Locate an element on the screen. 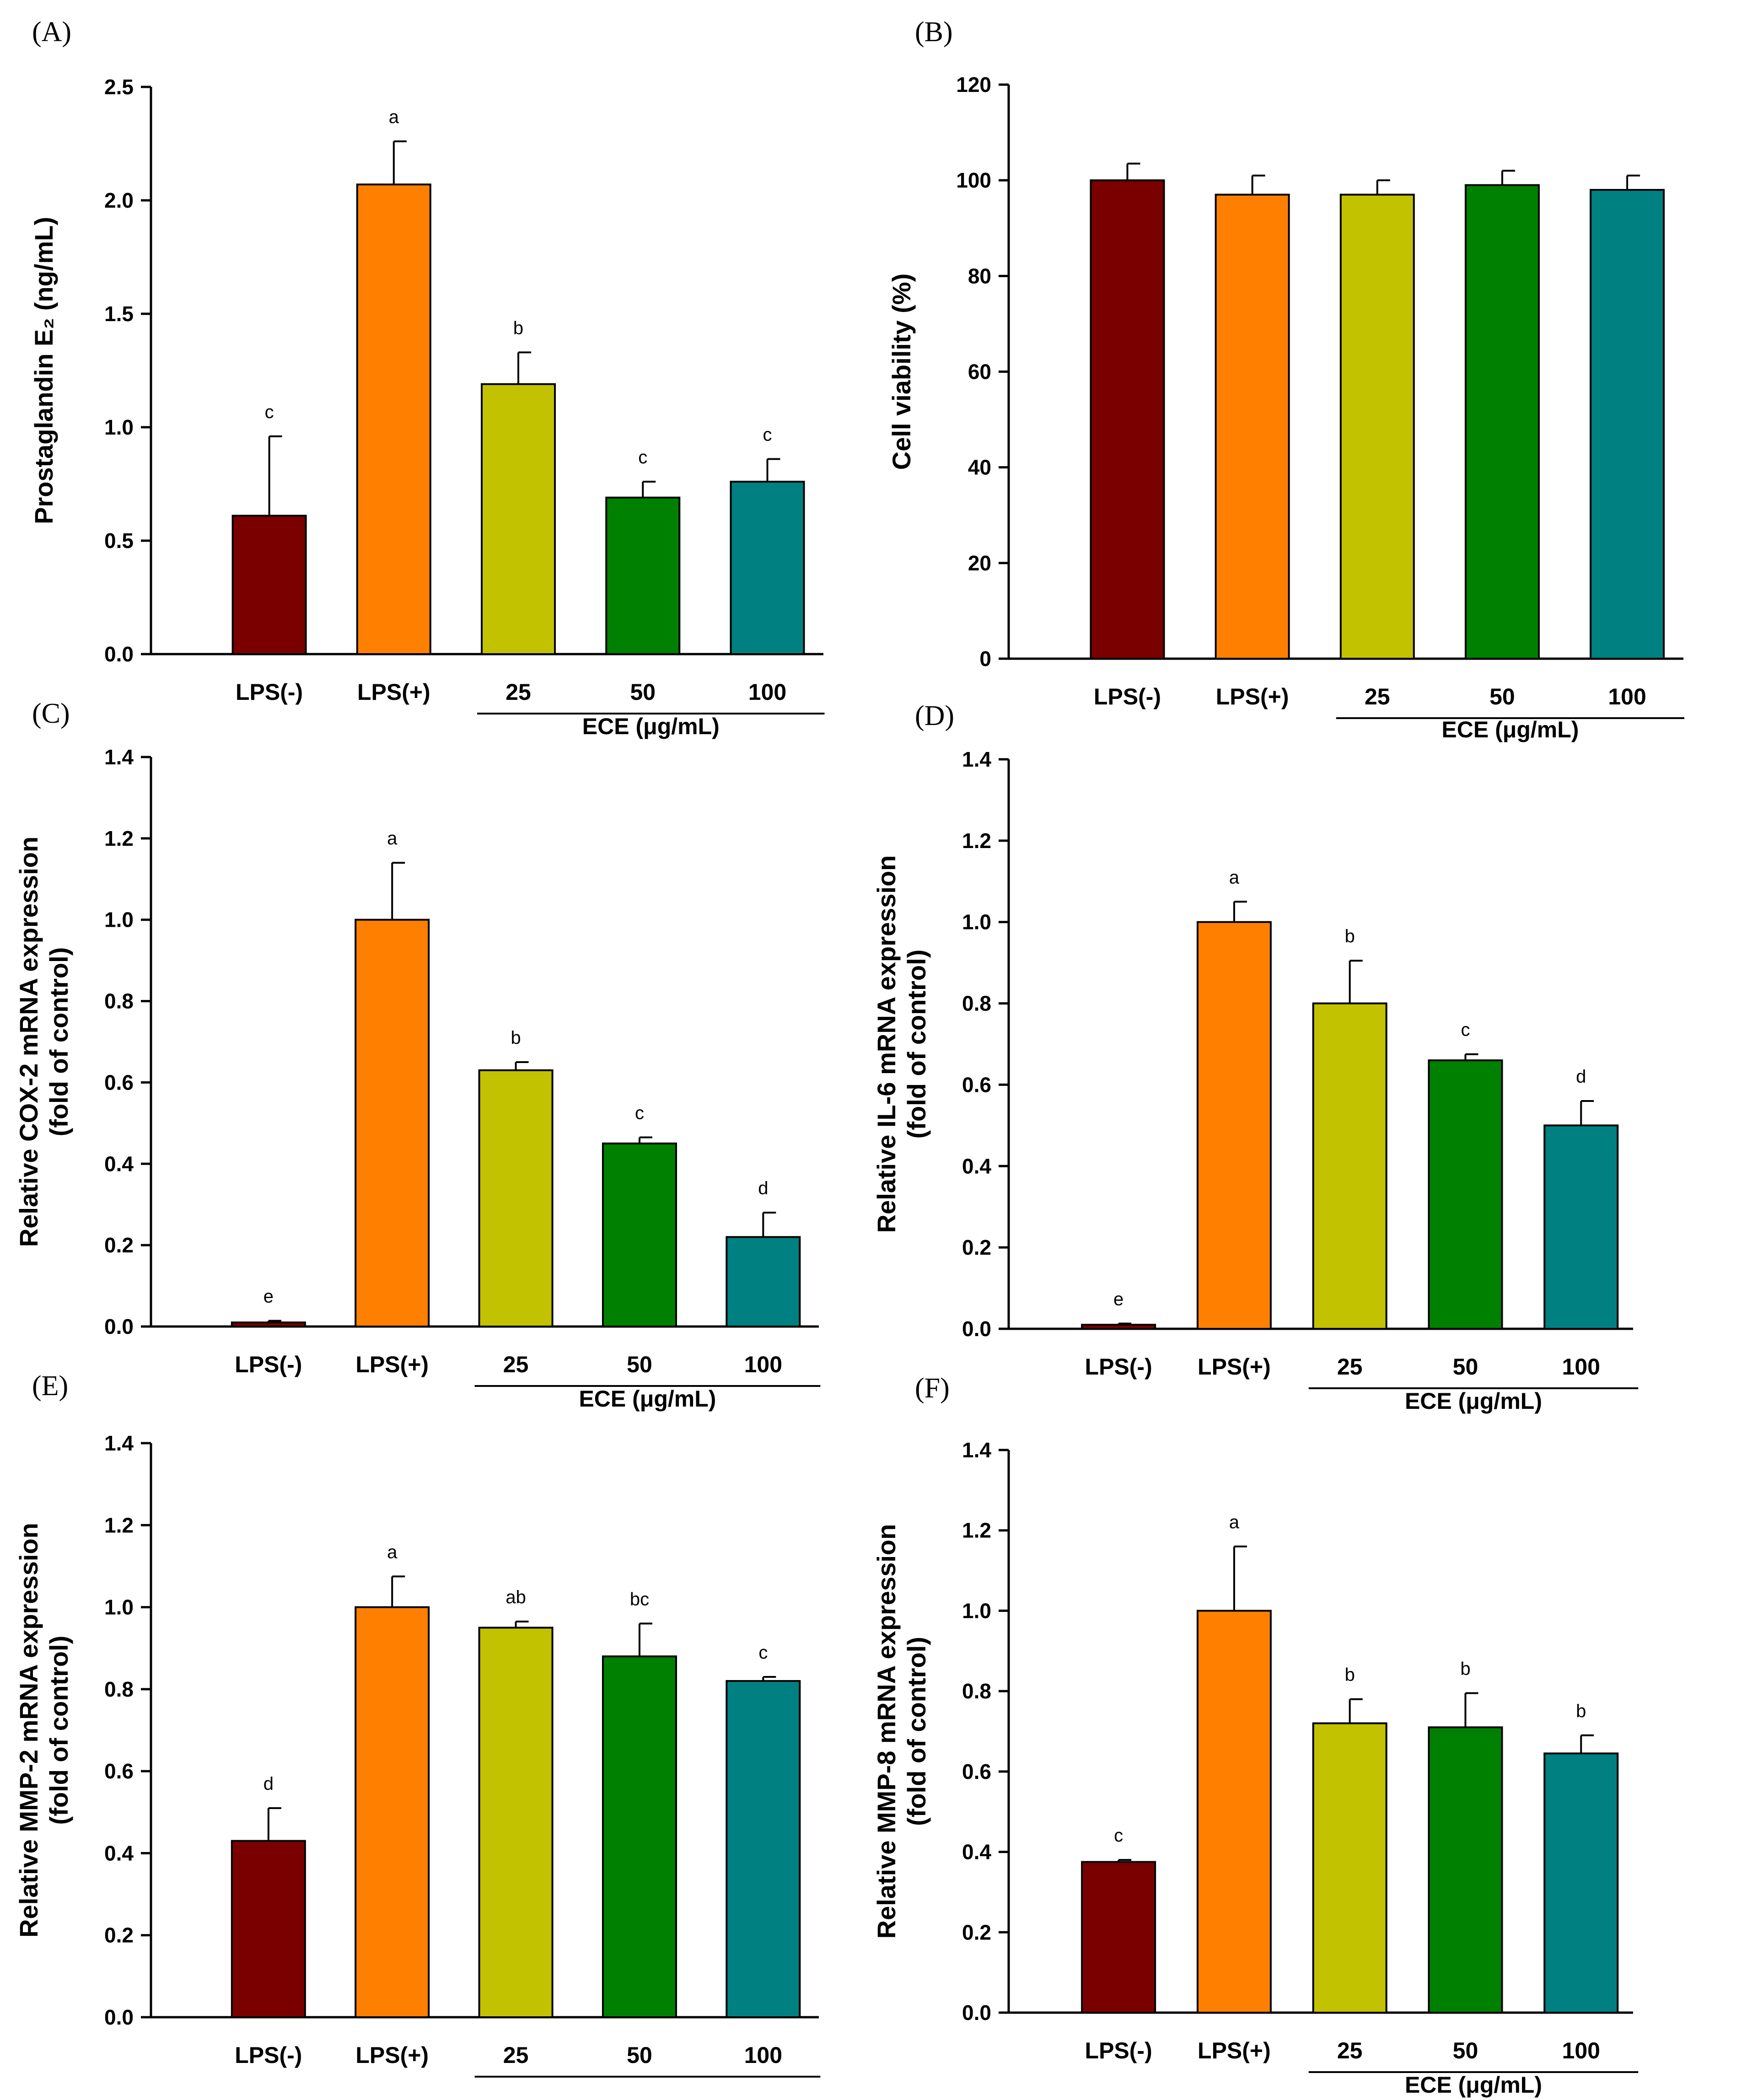 This screenshot has height=2100, width=1747. y-tick-label: 2.0 is located at coordinates (119, 200).